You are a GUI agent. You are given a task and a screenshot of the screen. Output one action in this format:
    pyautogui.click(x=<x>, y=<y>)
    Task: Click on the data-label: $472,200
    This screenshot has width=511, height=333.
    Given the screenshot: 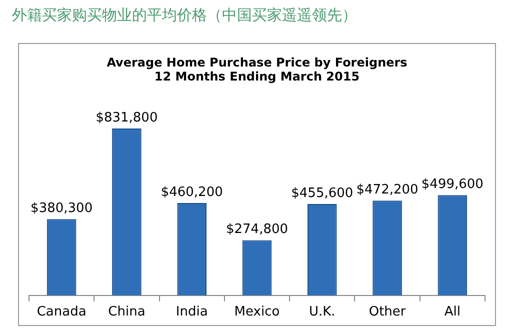 What is the action you would take?
    pyautogui.click(x=387, y=190)
    